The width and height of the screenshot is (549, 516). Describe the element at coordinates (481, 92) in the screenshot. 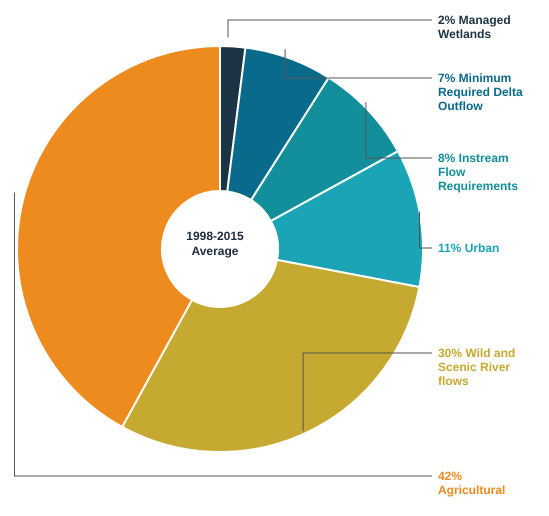

I see `slice-label: 7% Minimum Required Delta Outflow` at that location.